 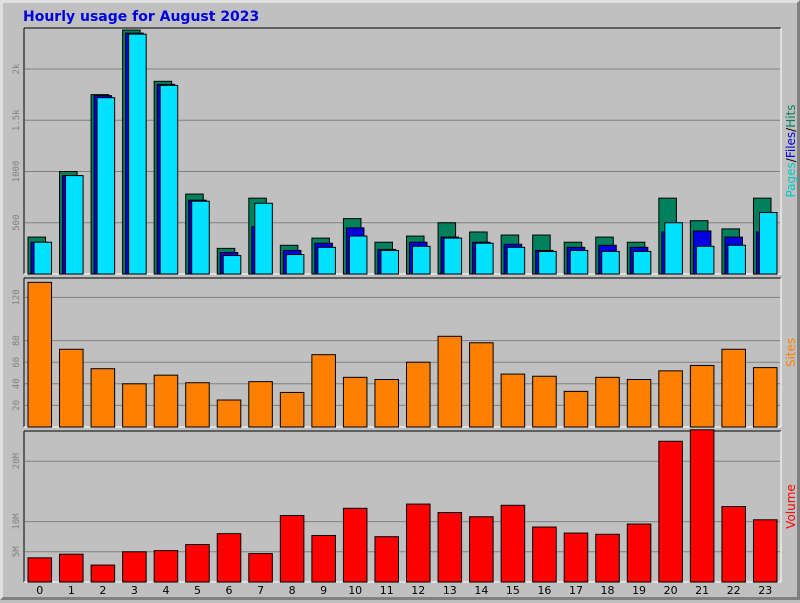 What do you see at coordinates (17, 340) in the screenshot?
I see `y-tick-label: 80` at bounding box center [17, 340].